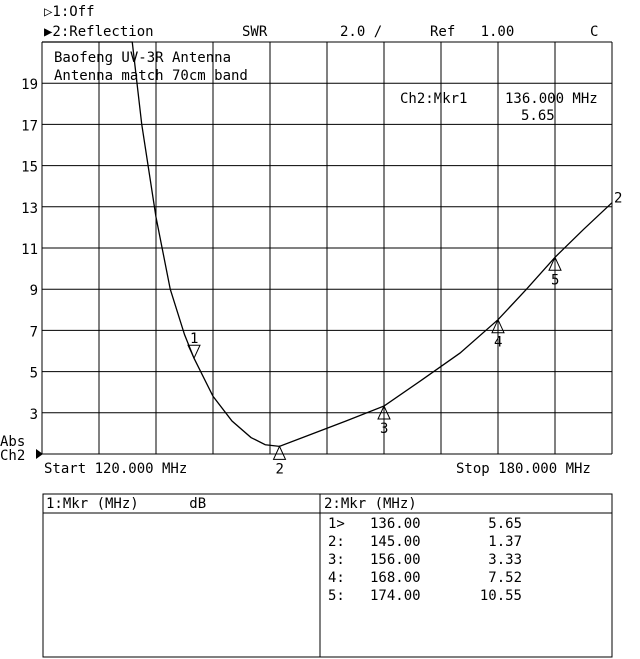 The height and width of the screenshot is (659, 640). Describe the element at coordinates (384, 429) in the screenshot. I see `marker-3-label: 3` at that location.